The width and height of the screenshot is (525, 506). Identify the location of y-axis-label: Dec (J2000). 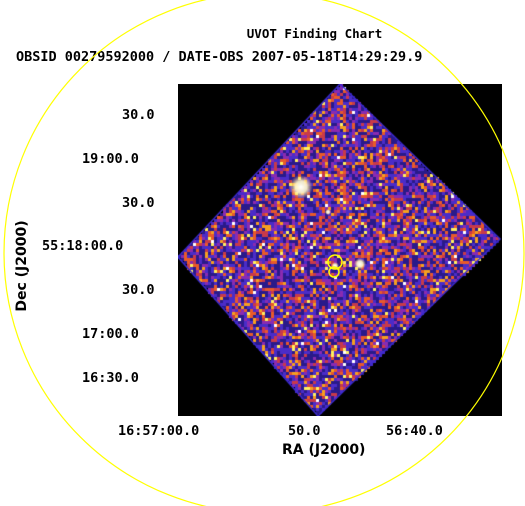
(22, 266).